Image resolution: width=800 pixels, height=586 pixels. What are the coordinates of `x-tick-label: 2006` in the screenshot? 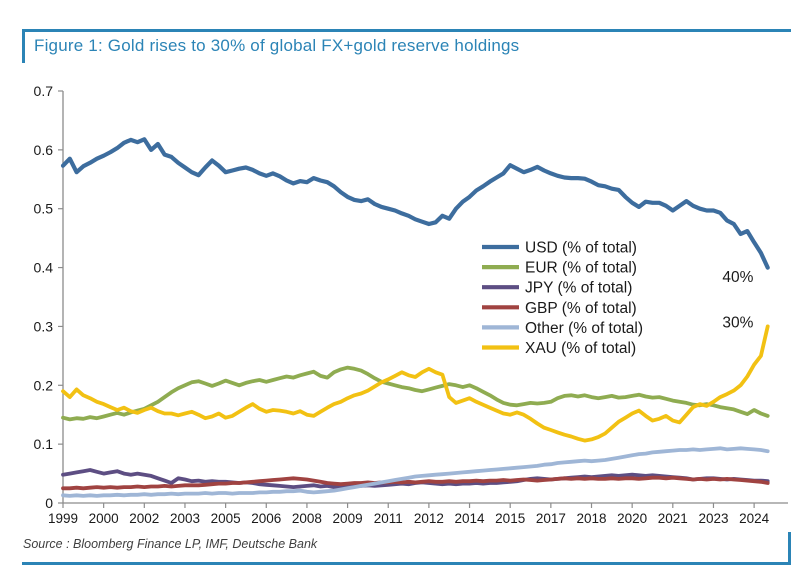 It's located at (266, 518).